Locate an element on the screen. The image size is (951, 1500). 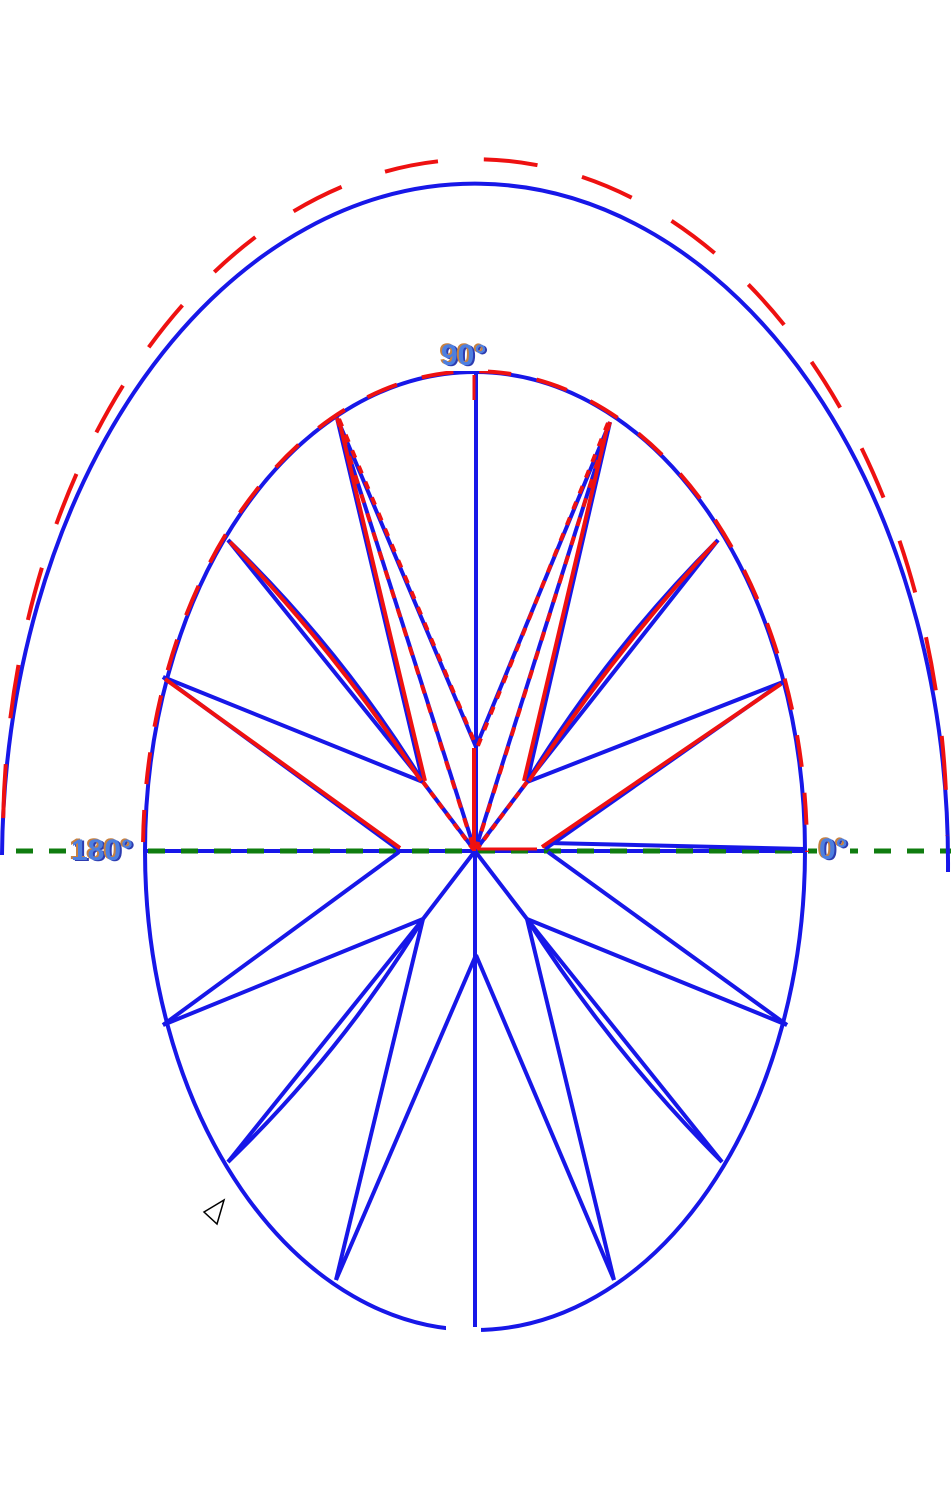
ellipse-bottom-gap is located at coordinates (463, 1326).